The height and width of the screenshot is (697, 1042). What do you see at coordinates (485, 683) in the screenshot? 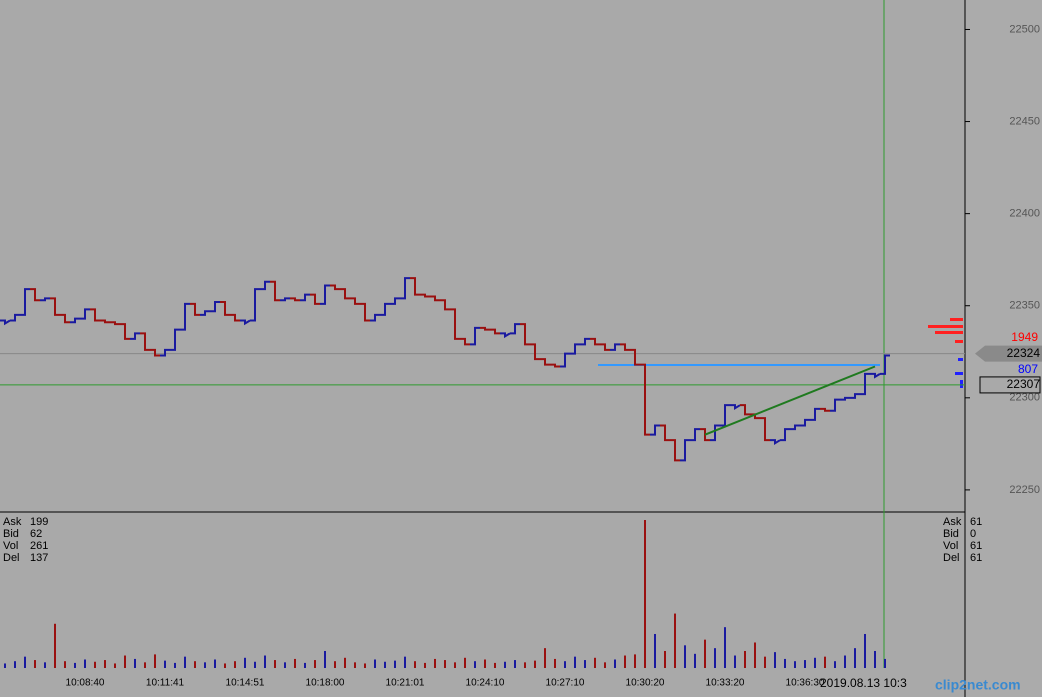
I see `x-tick-label: 10:24:10` at bounding box center [485, 683].